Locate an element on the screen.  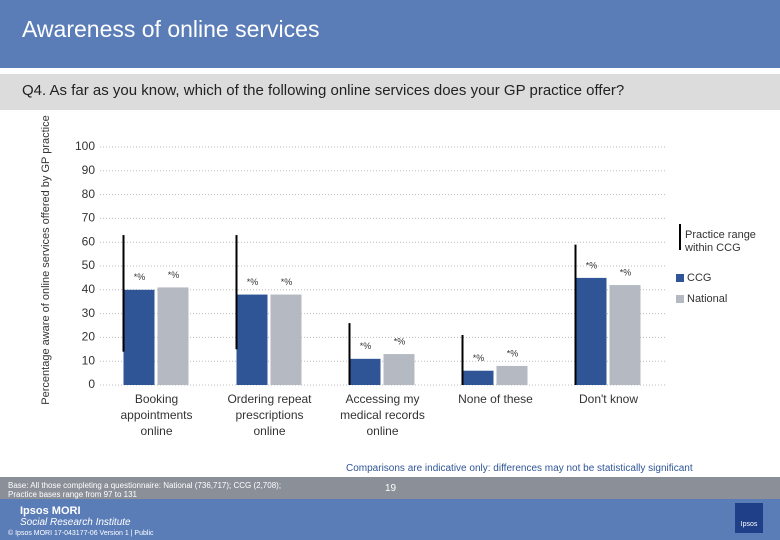
y-tick-label: 70 is located at coordinates (89, 218).